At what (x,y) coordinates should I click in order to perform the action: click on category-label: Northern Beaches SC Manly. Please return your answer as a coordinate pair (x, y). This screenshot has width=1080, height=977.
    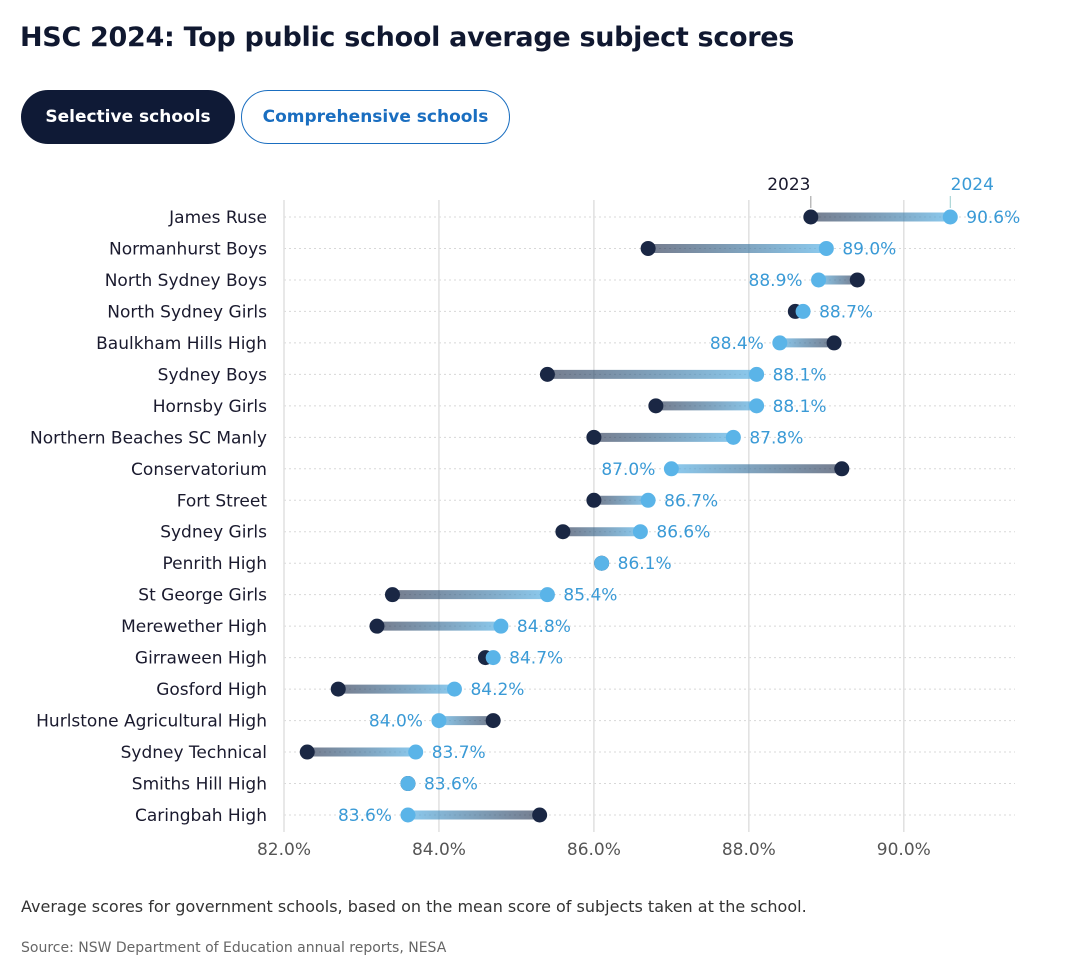
    Looking at the image, I should click on (148, 438).